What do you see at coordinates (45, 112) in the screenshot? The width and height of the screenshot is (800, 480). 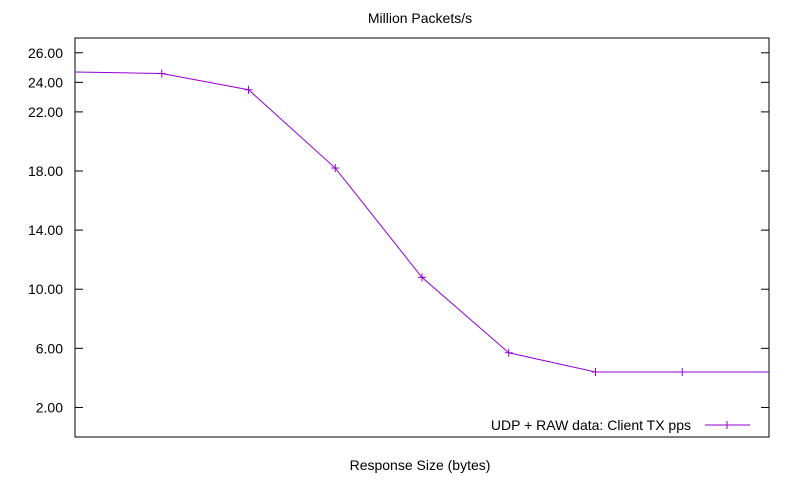 I see `y-tick-label: 22.00` at bounding box center [45, 112].